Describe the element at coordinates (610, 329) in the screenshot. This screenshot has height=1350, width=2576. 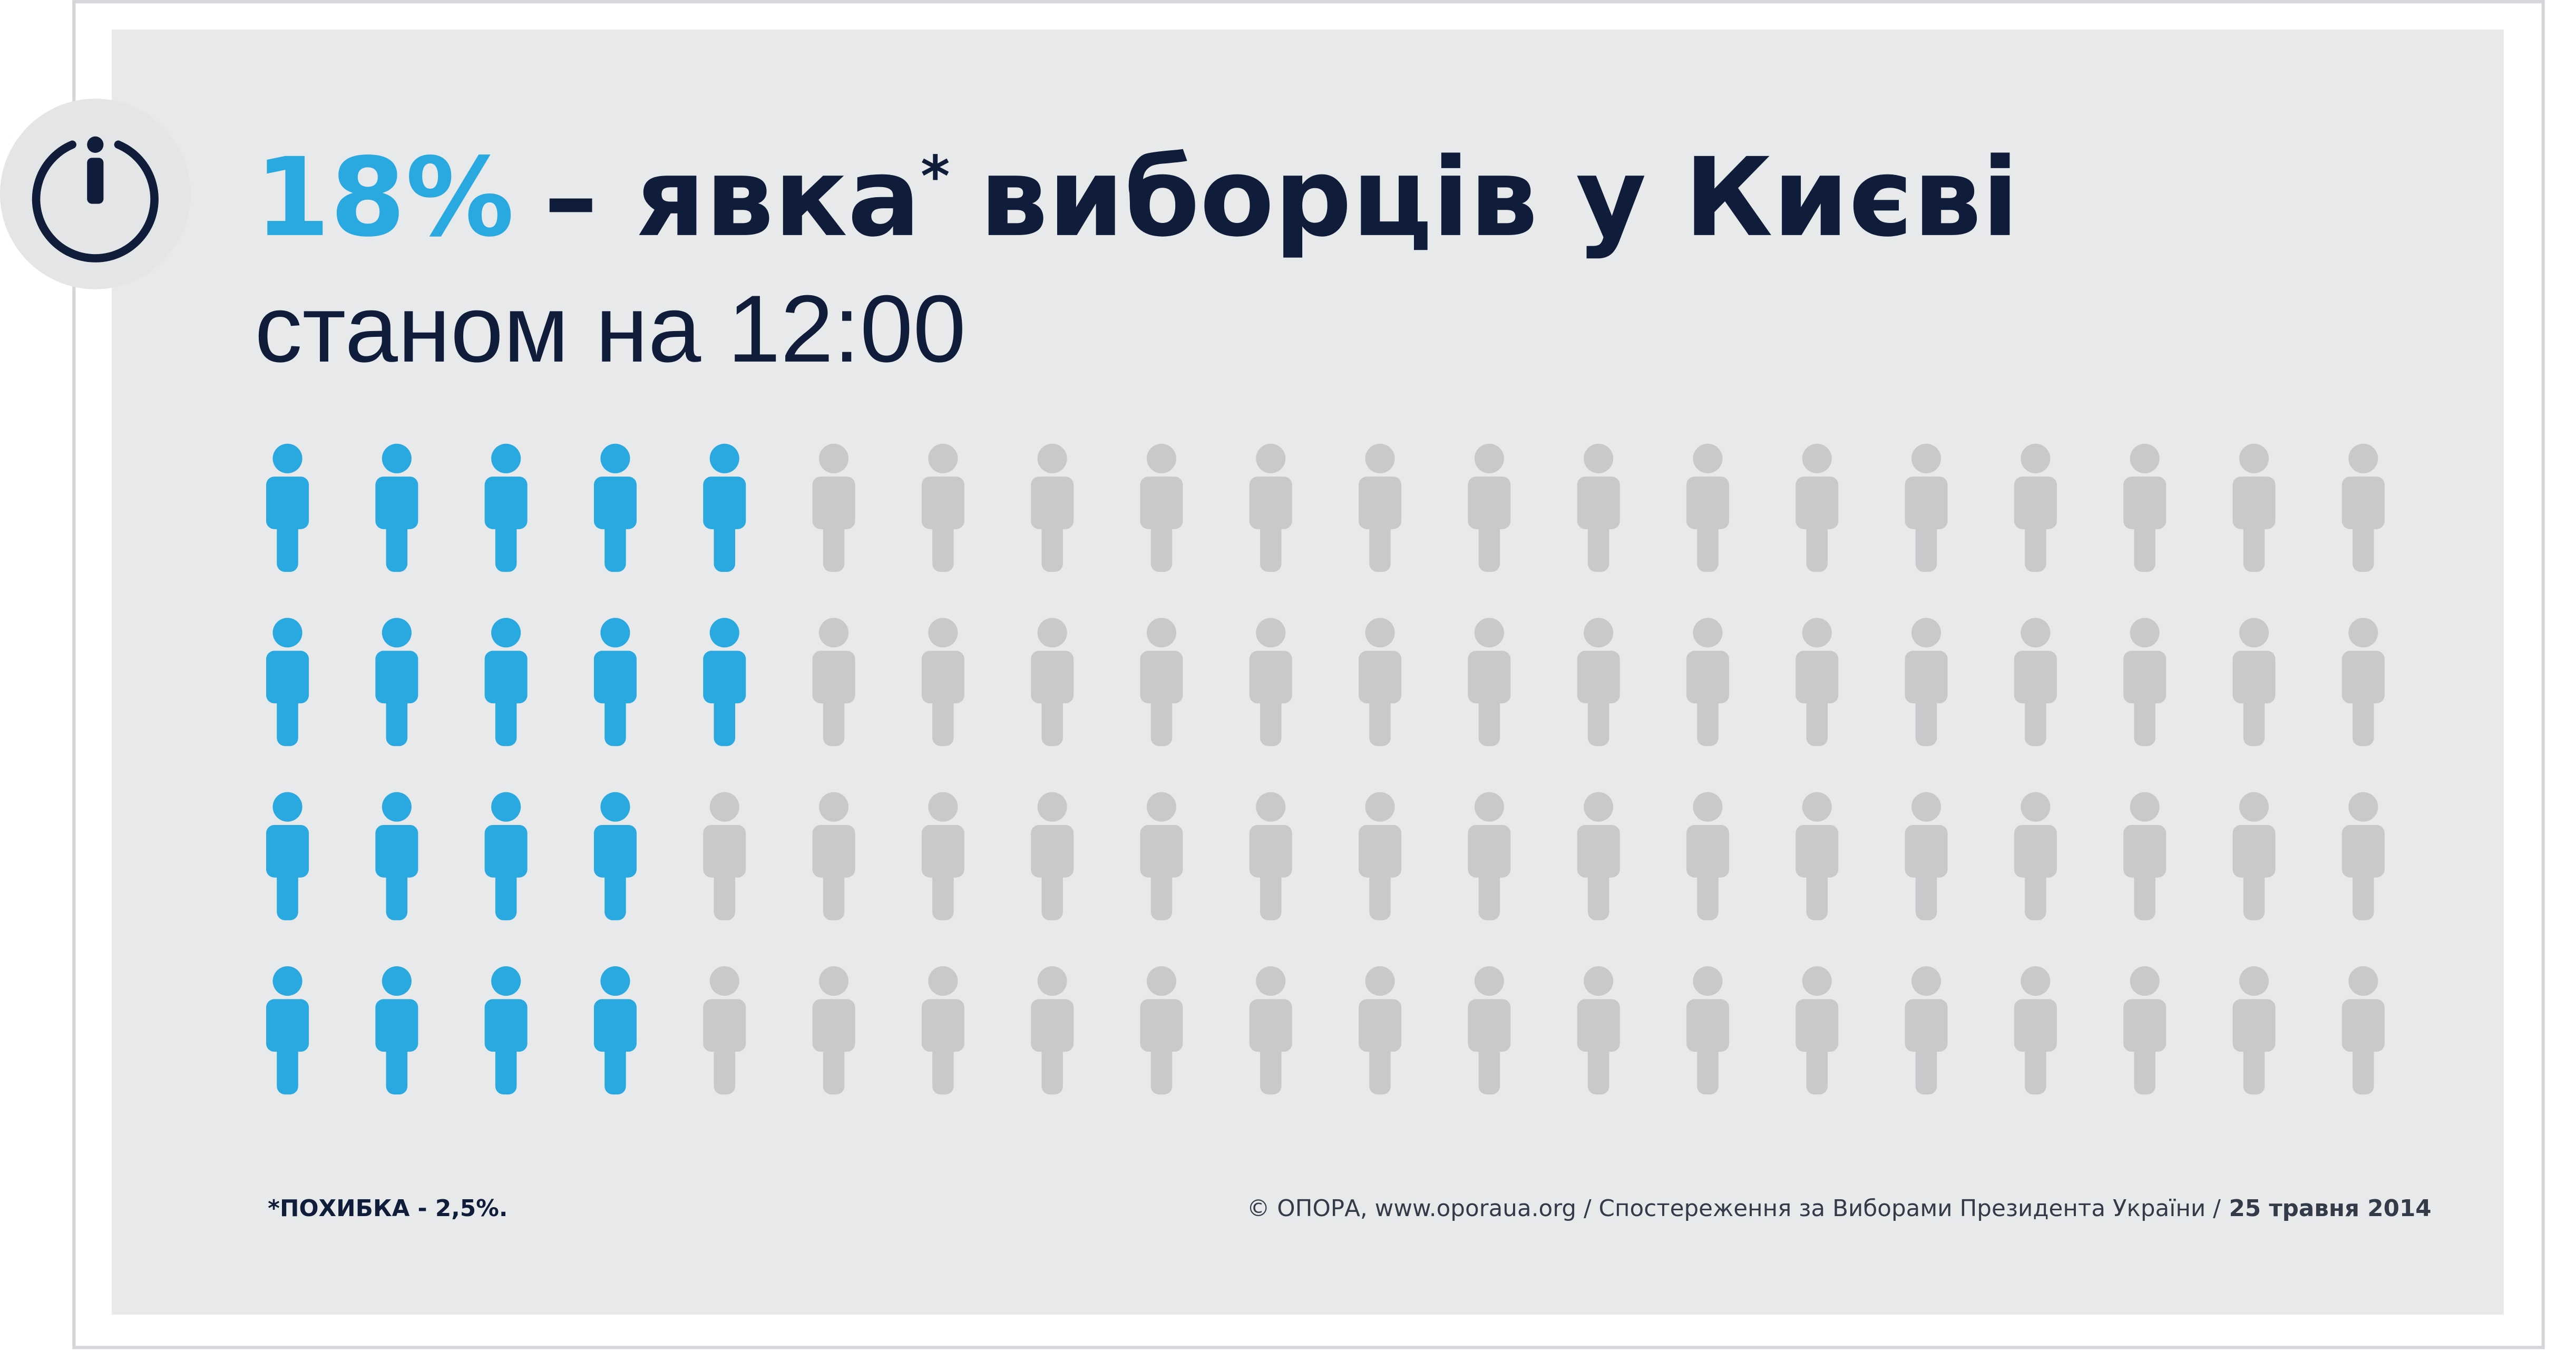
I see `subtitle: станом на 12:00` at that location.